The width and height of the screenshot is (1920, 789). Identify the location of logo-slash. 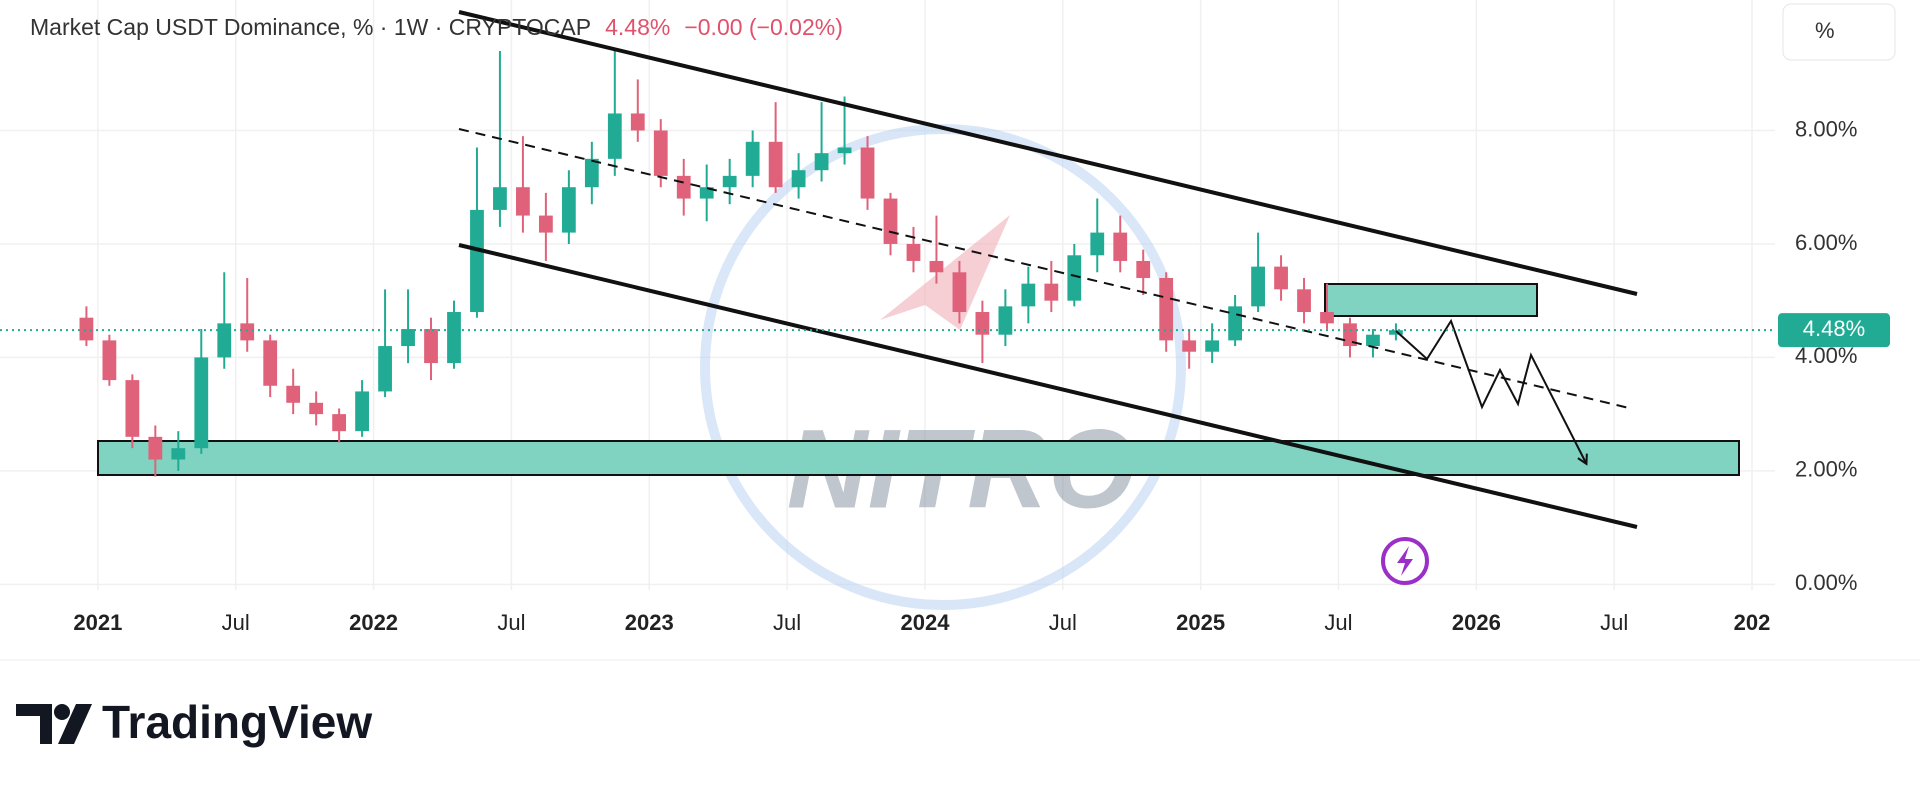
(75, 724).